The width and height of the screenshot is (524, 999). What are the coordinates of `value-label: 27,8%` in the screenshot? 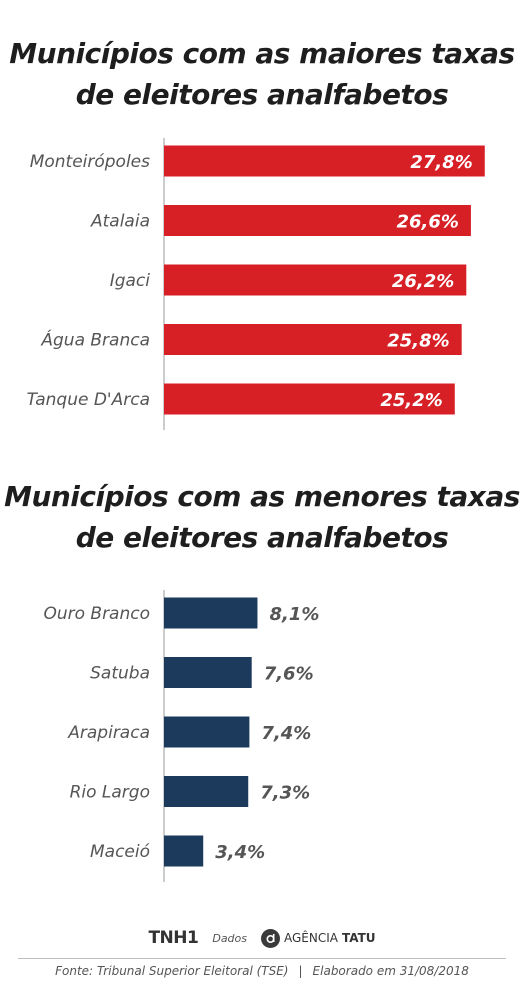 It's located at (441, 162).